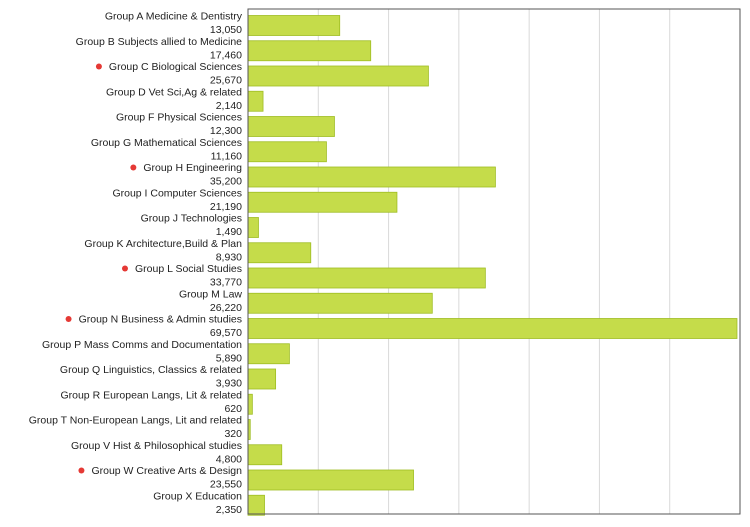  Describe the element at coordinates (160, 320) in the screenshot. I see `category-label: Group N Business & Admin studies` at that location.